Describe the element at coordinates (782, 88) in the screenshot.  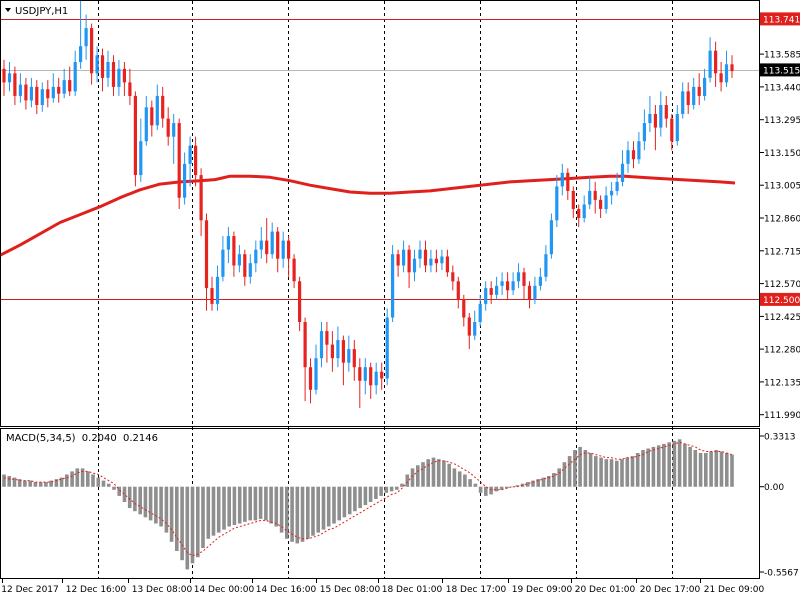
I see `price-tick-label-2: 113.440` at that location.